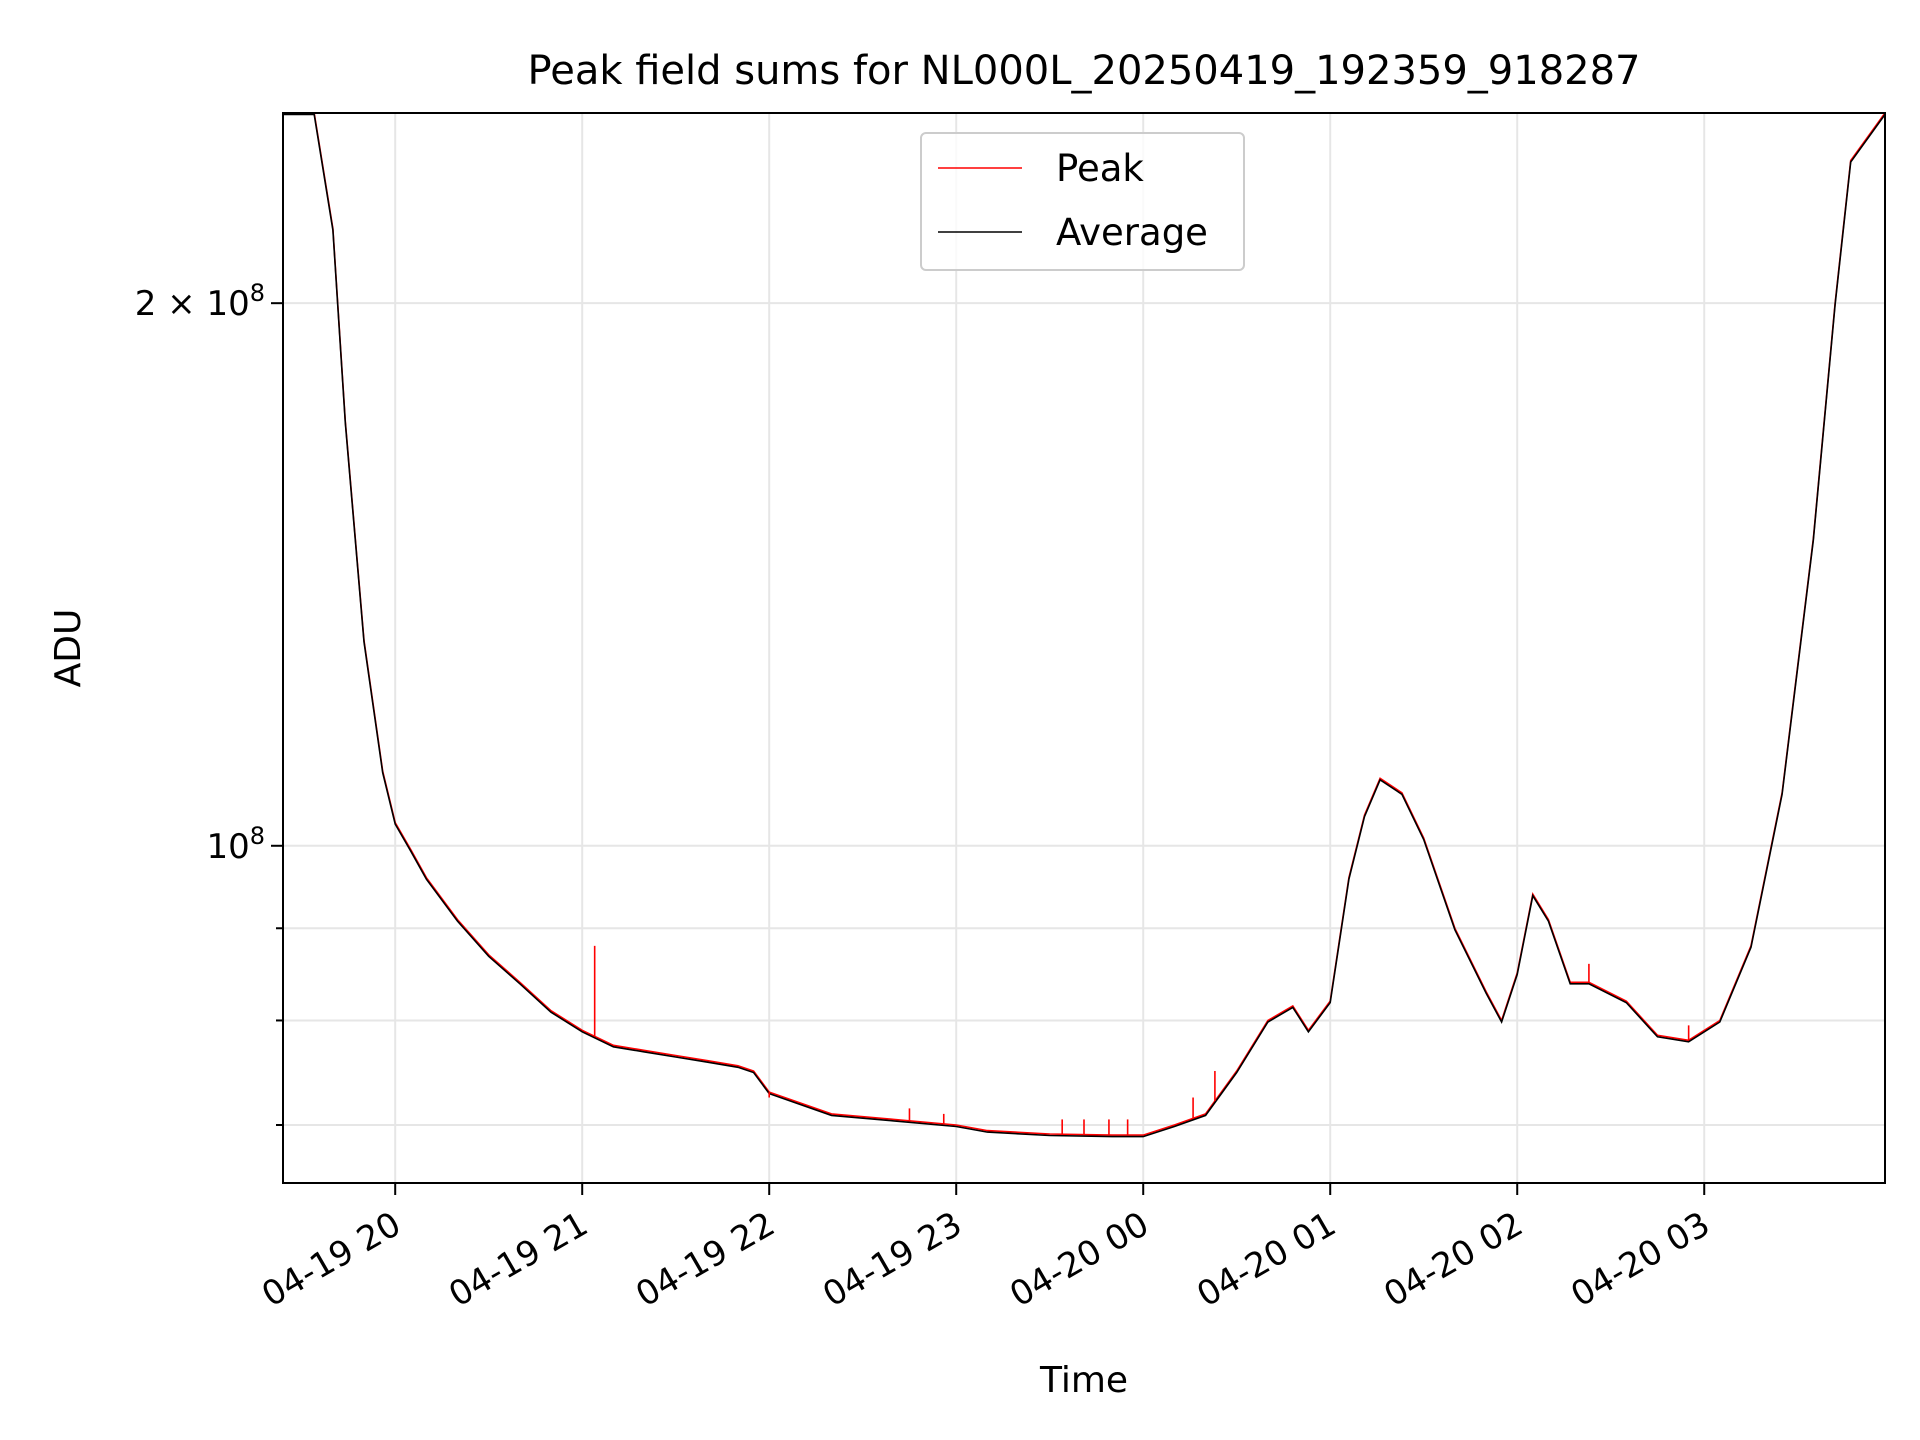 The width and height of the screenshot is (1920, 1440). I want to click on y-axis-label: ADU, so click(68, 648).